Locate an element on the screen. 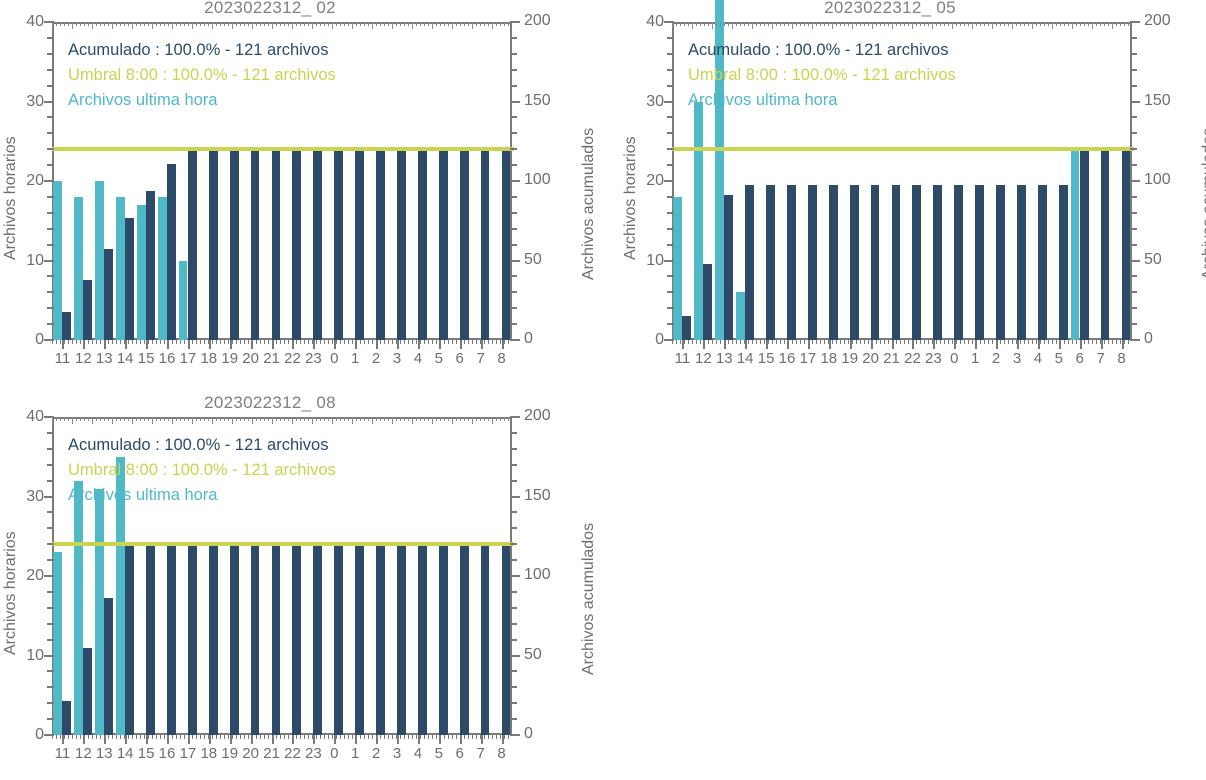 This screenshot has width=1206, height=780. x-axis-tick-label: 1 is located at coordinates (355, 753).